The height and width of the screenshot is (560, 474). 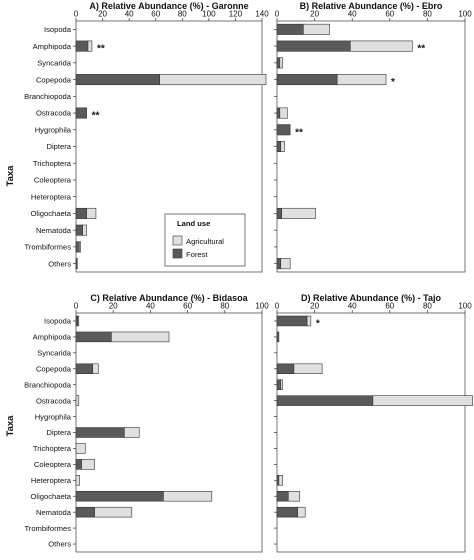 I want to click on category-label-diptera: Diptera, so click(x=59, y=146).